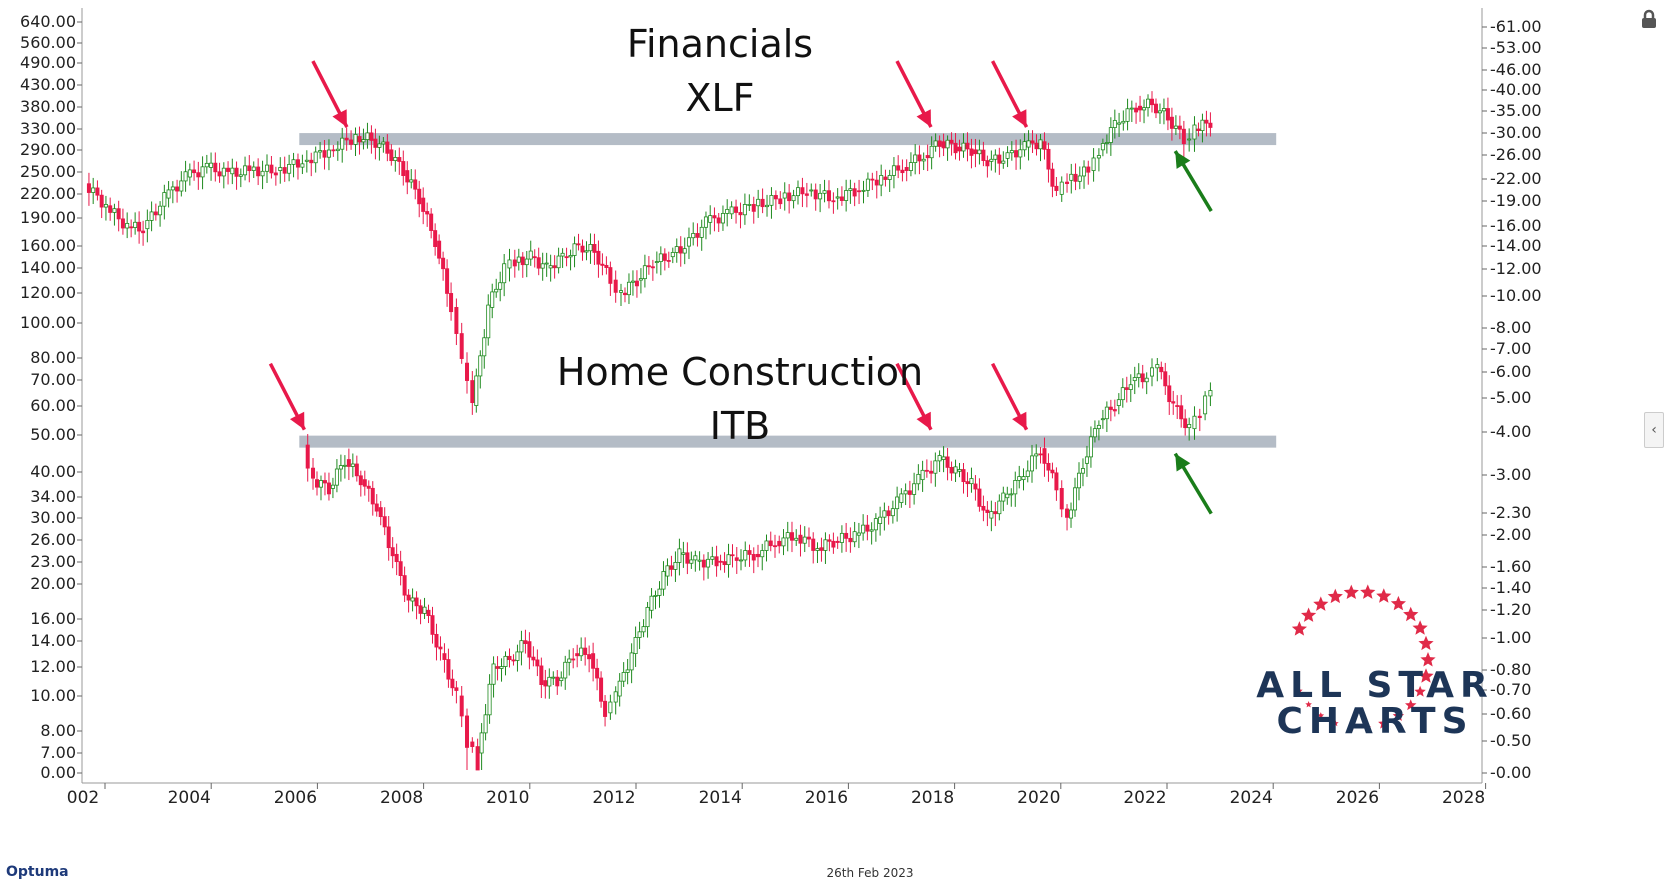 The height and width of the screenshot is (886, 1666). Describe the element at coordinates (1516, 26) in the screenshot. I see `right-tick-label: -61.00` at that location.